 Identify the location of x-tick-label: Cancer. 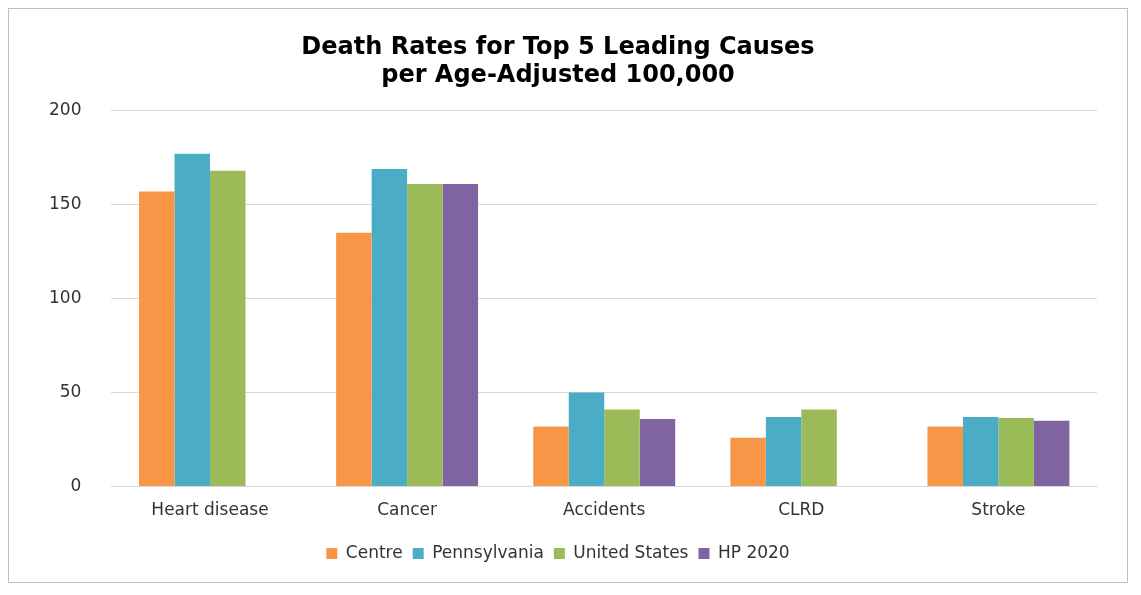
(407, 509).